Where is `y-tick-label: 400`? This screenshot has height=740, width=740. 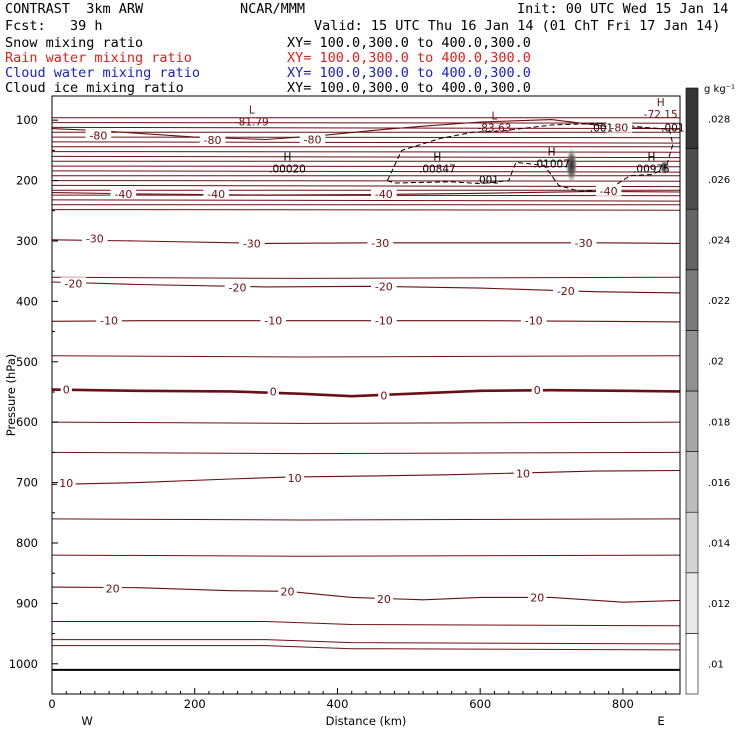
y-tick-label: 400 is located at coordinates (27, 301).